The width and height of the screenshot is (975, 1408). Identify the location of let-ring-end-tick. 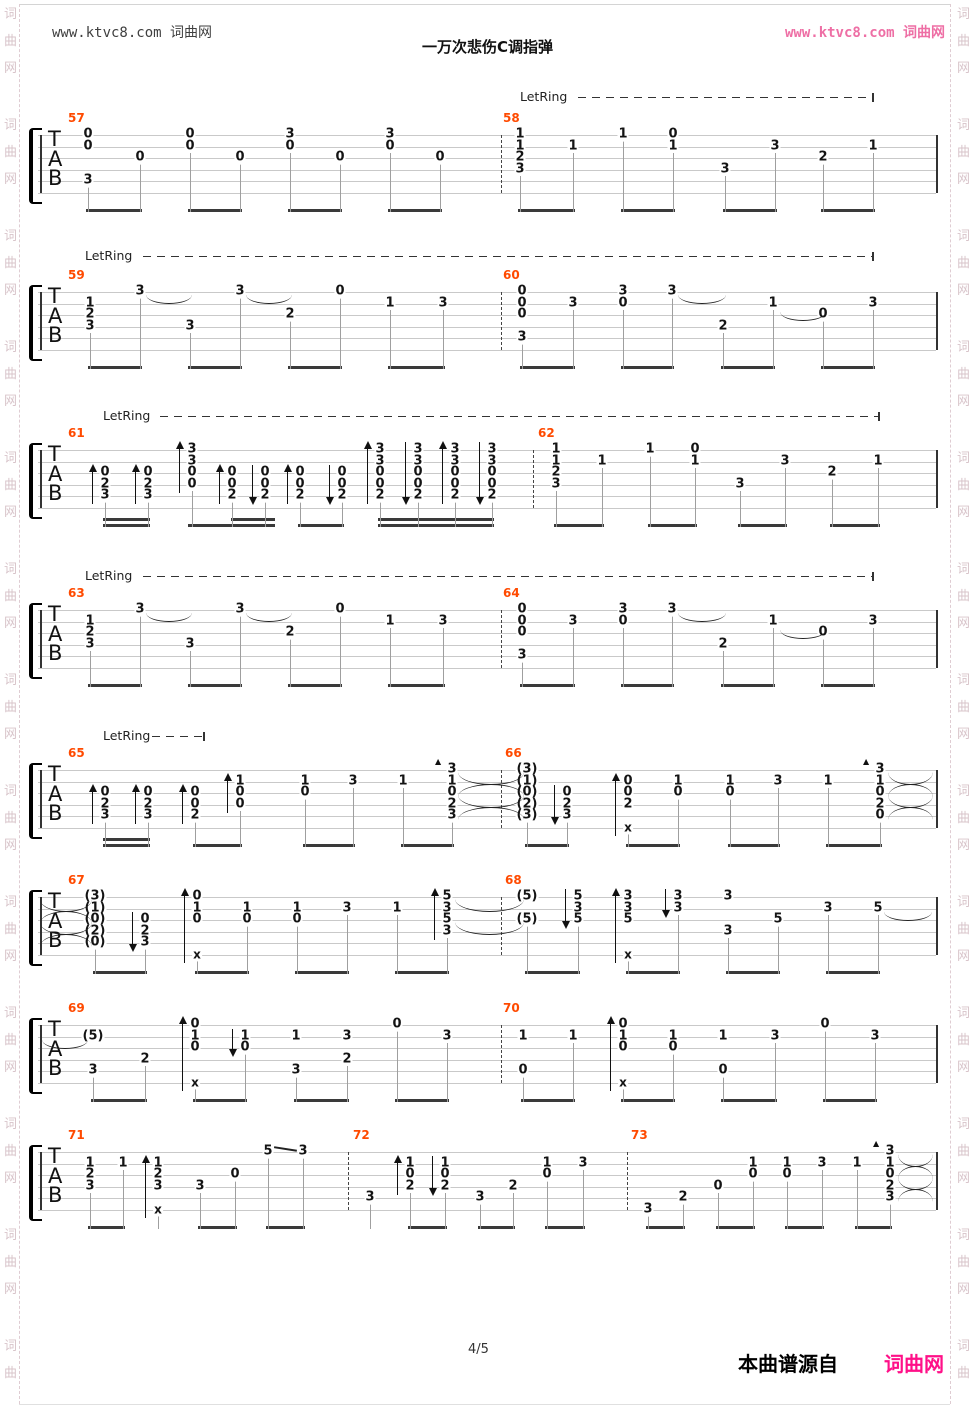
(873, 256).